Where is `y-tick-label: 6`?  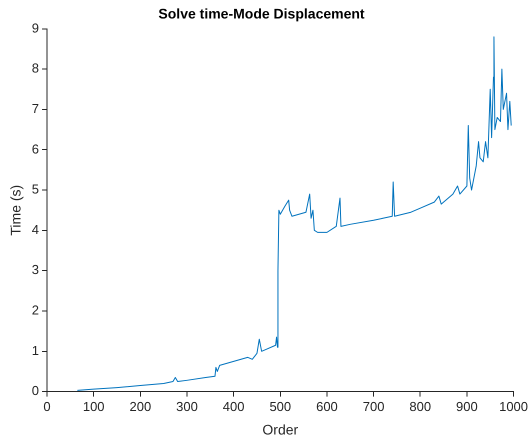 y-tick-label: 6 is located at coordinates (36, 148).